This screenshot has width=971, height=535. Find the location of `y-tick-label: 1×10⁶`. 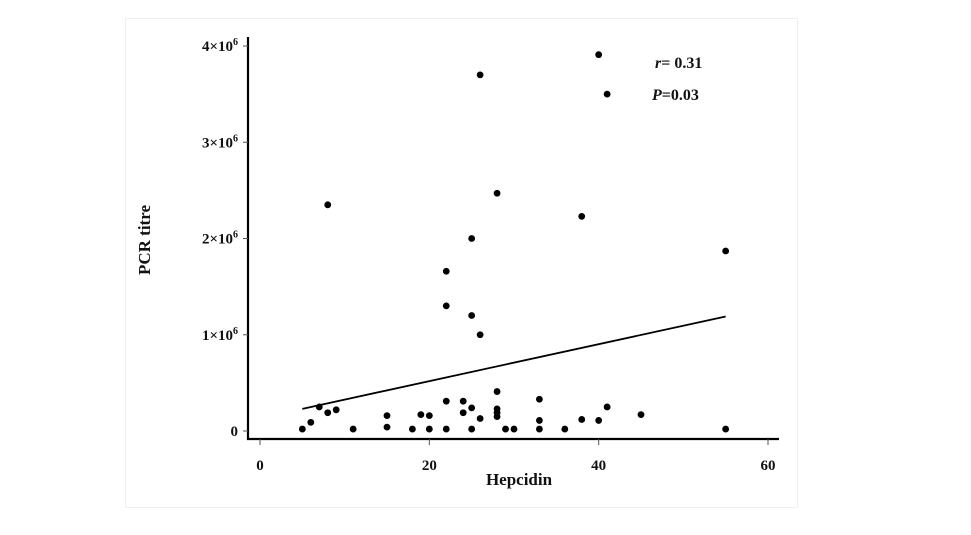

y-tick-label: 1×10⁶ is located at coordinates (220, 335).